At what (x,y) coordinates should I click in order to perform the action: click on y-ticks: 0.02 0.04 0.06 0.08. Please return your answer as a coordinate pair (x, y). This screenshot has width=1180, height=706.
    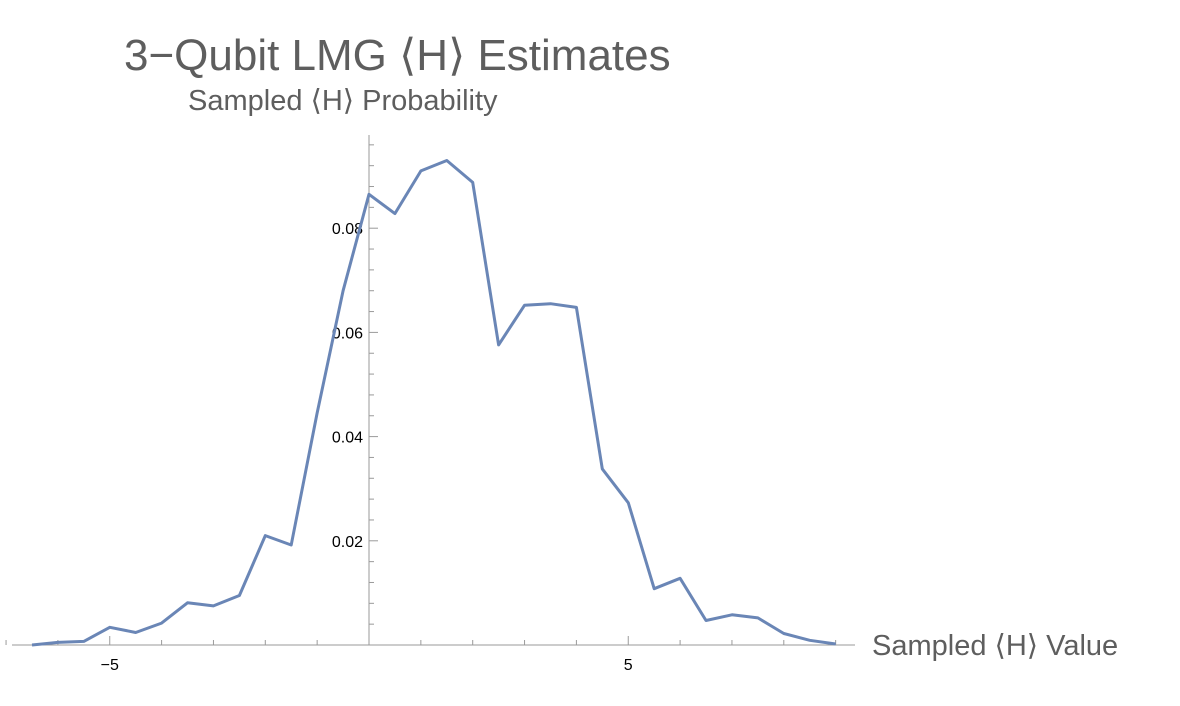
    Looking at the image, I should click on (355, 384).